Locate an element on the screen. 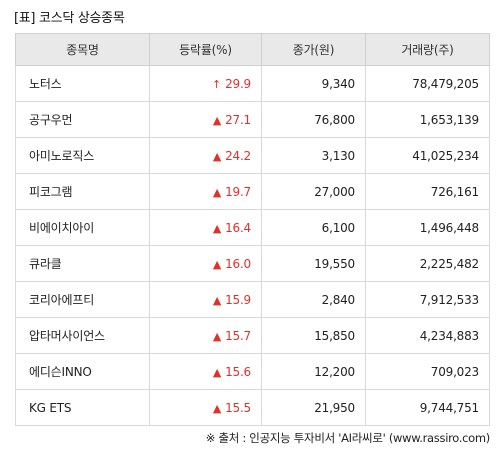 Image resolution: width=503 pixels, height=451 pixels. table-row: 코리아에프티 ▲ 15.9 2,840 7,912,533 is located at coordinates (252, 299).